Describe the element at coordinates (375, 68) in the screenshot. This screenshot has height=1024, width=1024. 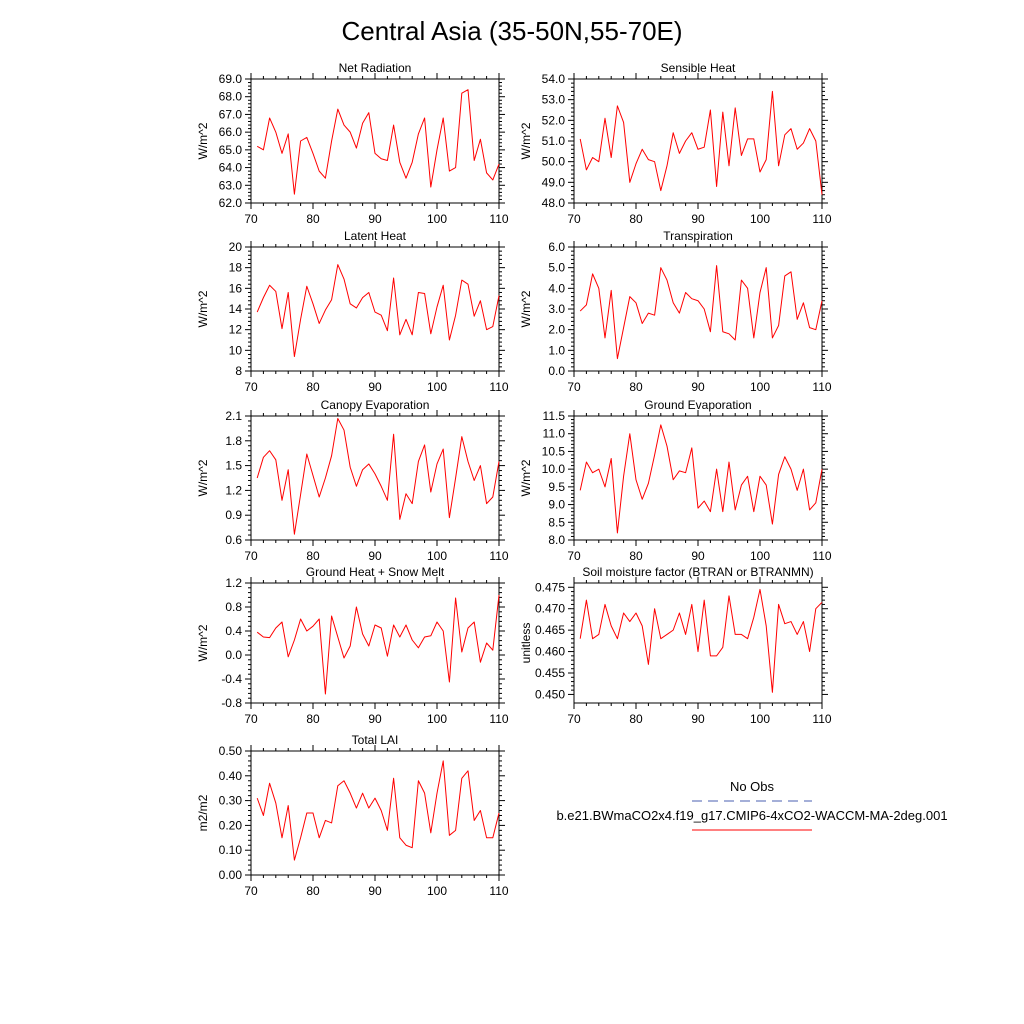
I see `panel-title: Net Radiation` at that location.